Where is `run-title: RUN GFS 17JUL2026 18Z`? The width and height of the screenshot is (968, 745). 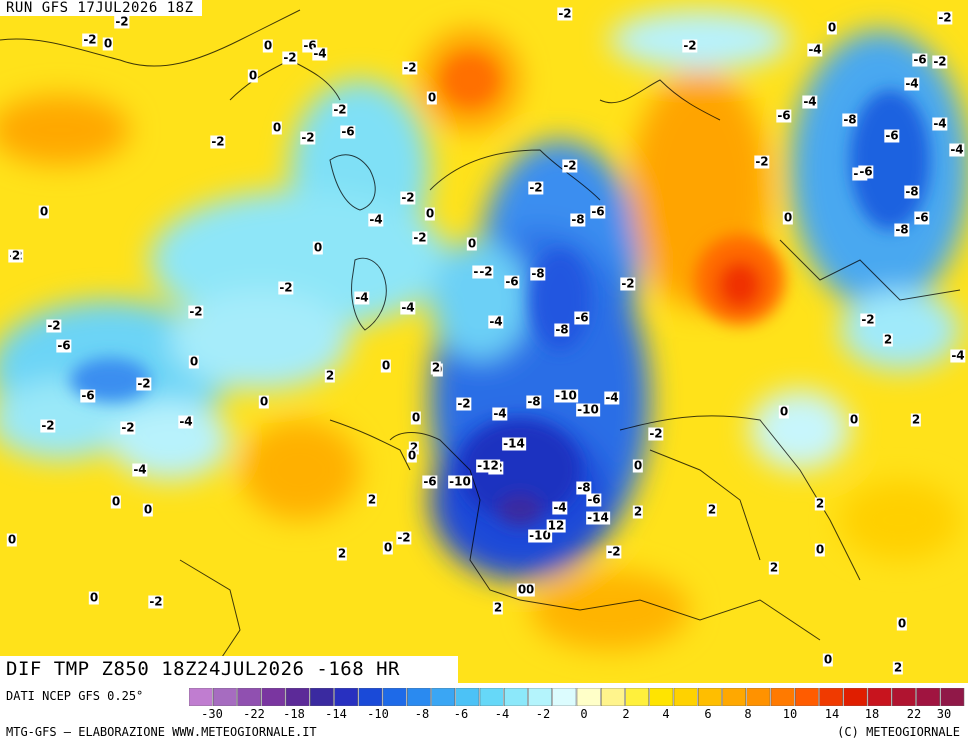
run-title: RUN GFS 17JUL2026 18Z is located at coordinates (101, 8).